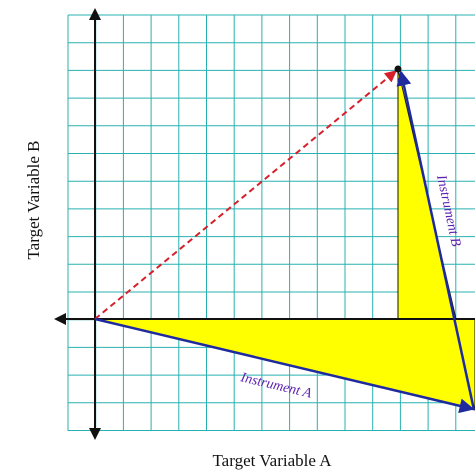 Image resolution: width=475 pixels, height=473 pixels. I want to click on x-axis-title: Target Variable A, so click(272, 460).